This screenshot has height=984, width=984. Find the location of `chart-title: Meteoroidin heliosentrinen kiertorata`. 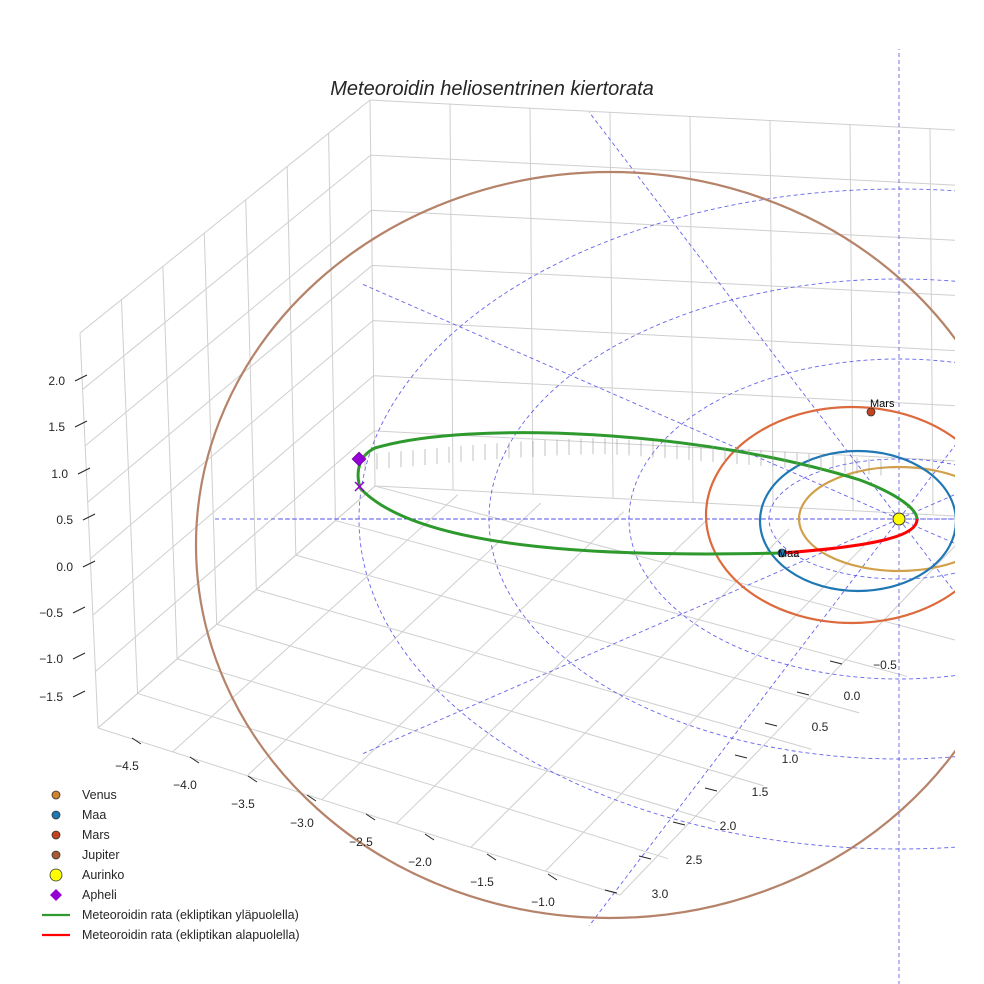

chart-title: Meteoroidin heliosentrinen kiertorata is located at coordinates (492, 89).